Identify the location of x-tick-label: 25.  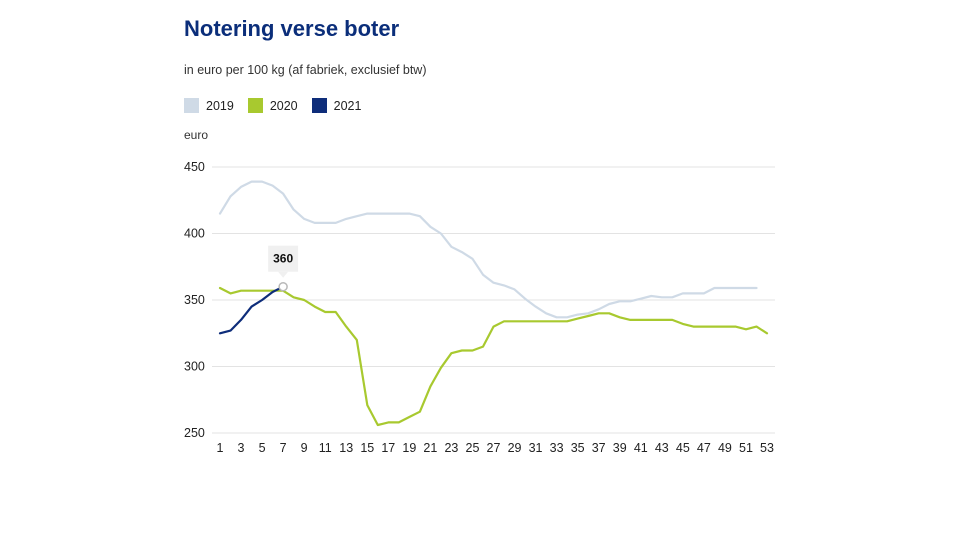
(473, 448).